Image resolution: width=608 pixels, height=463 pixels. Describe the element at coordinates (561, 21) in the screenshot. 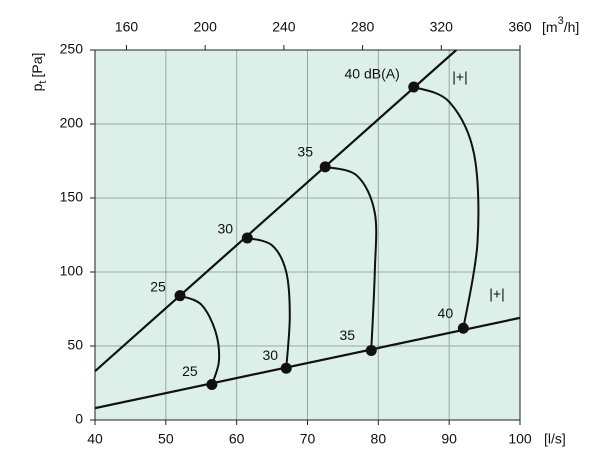

I see `x2-unit-sup: 3` at that location.